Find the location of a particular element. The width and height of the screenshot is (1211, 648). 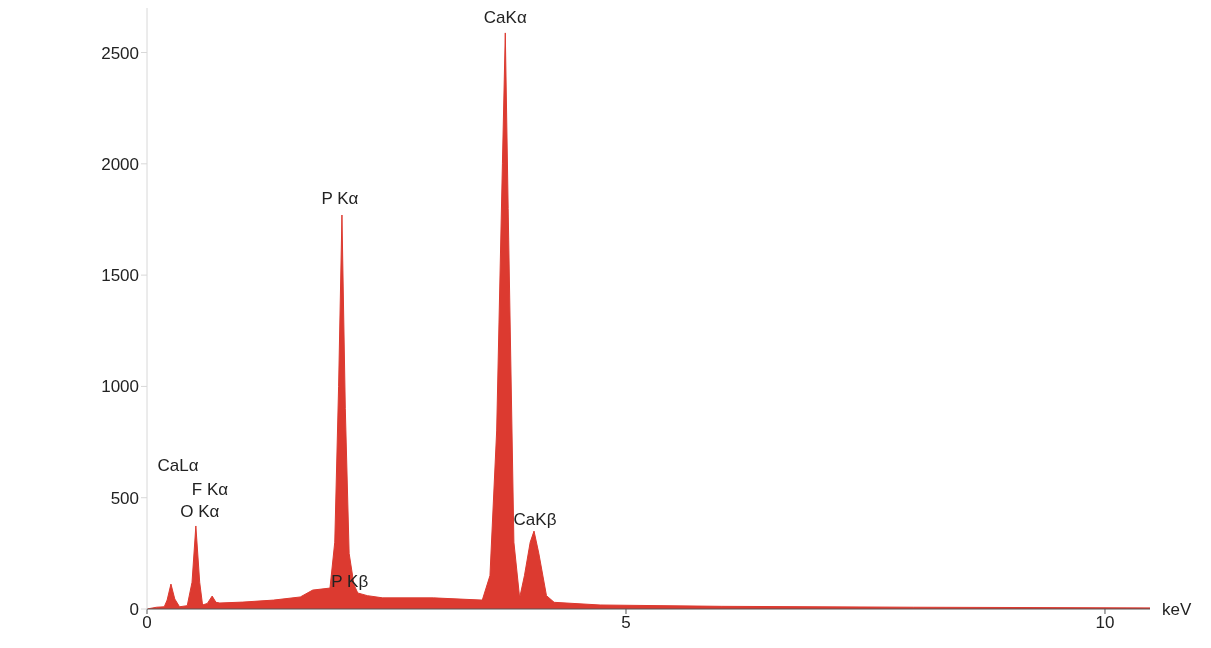

x-tick-label: 0 is located at coordinates (147, 623).